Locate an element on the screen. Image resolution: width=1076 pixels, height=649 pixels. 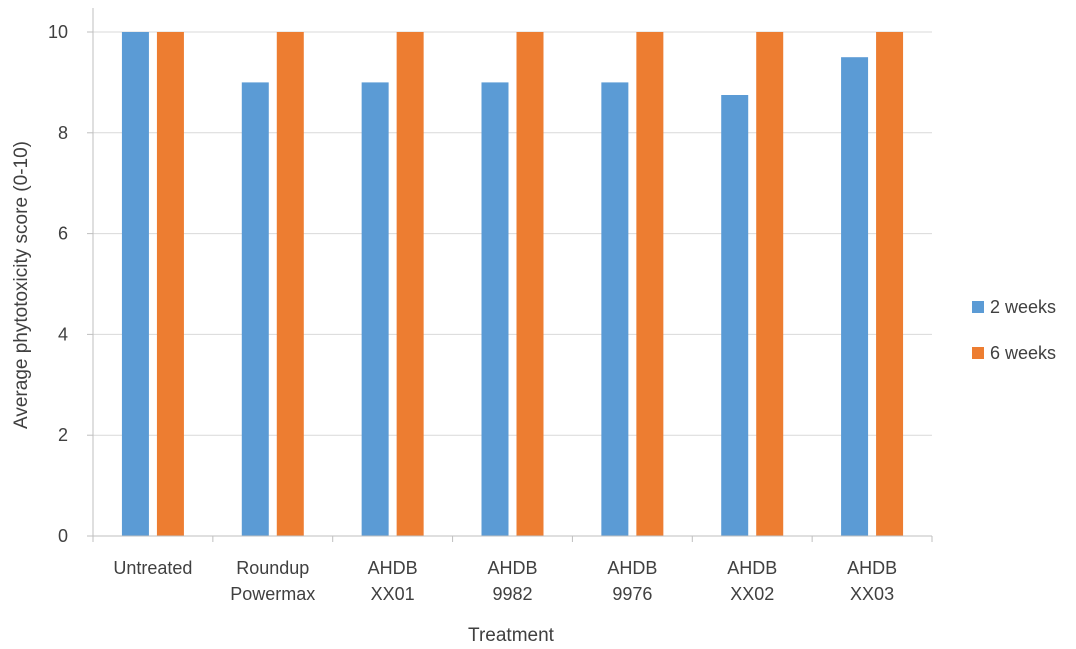
y-tick-label: 4 is located at coordinates (63, 334).